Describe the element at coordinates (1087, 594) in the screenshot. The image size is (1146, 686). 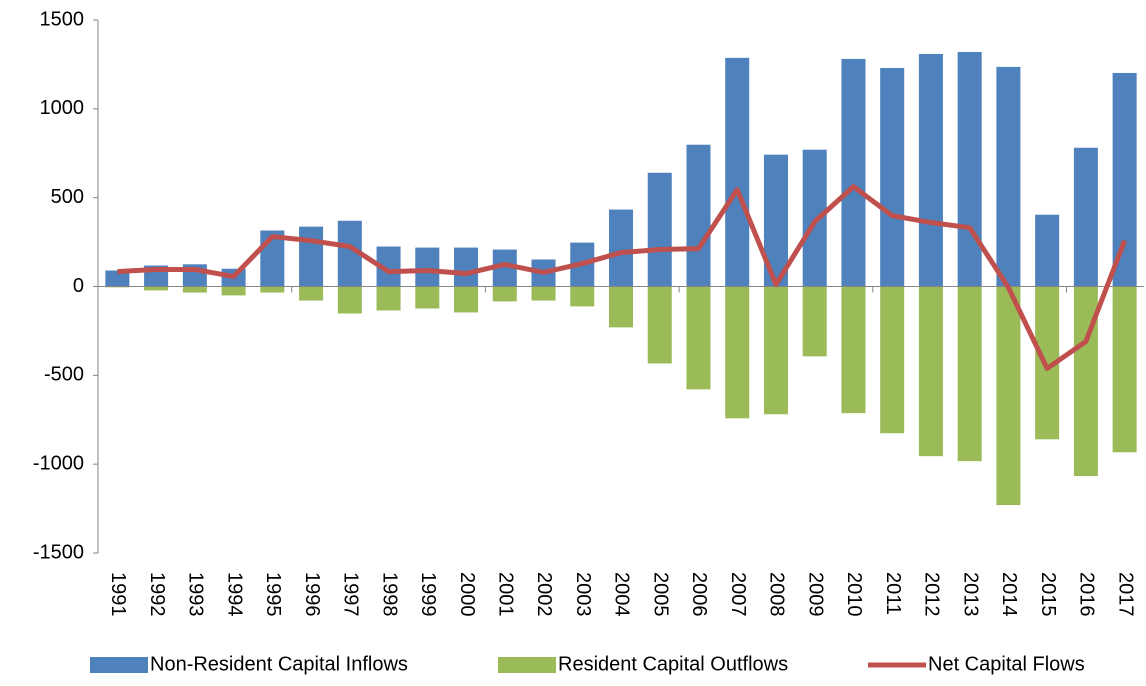
I see `x-tick-label: 2016` at that location.